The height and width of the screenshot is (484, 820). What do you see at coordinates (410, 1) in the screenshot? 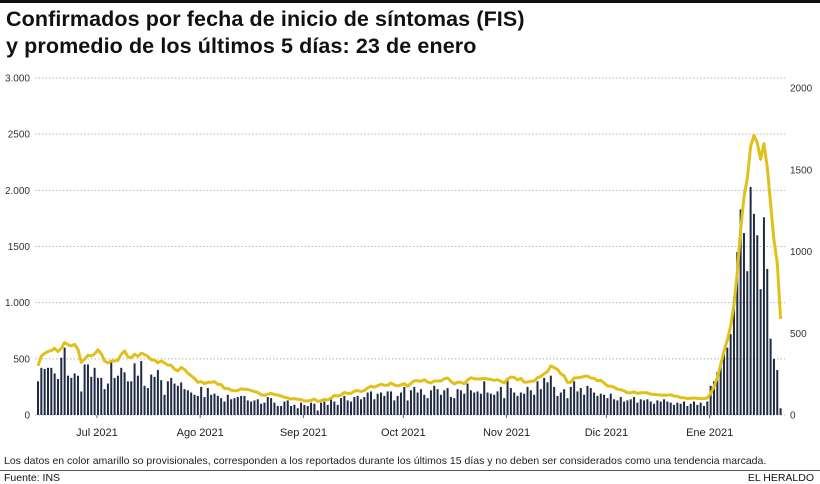
I see `top-rule` at bounding box center [410, 1].